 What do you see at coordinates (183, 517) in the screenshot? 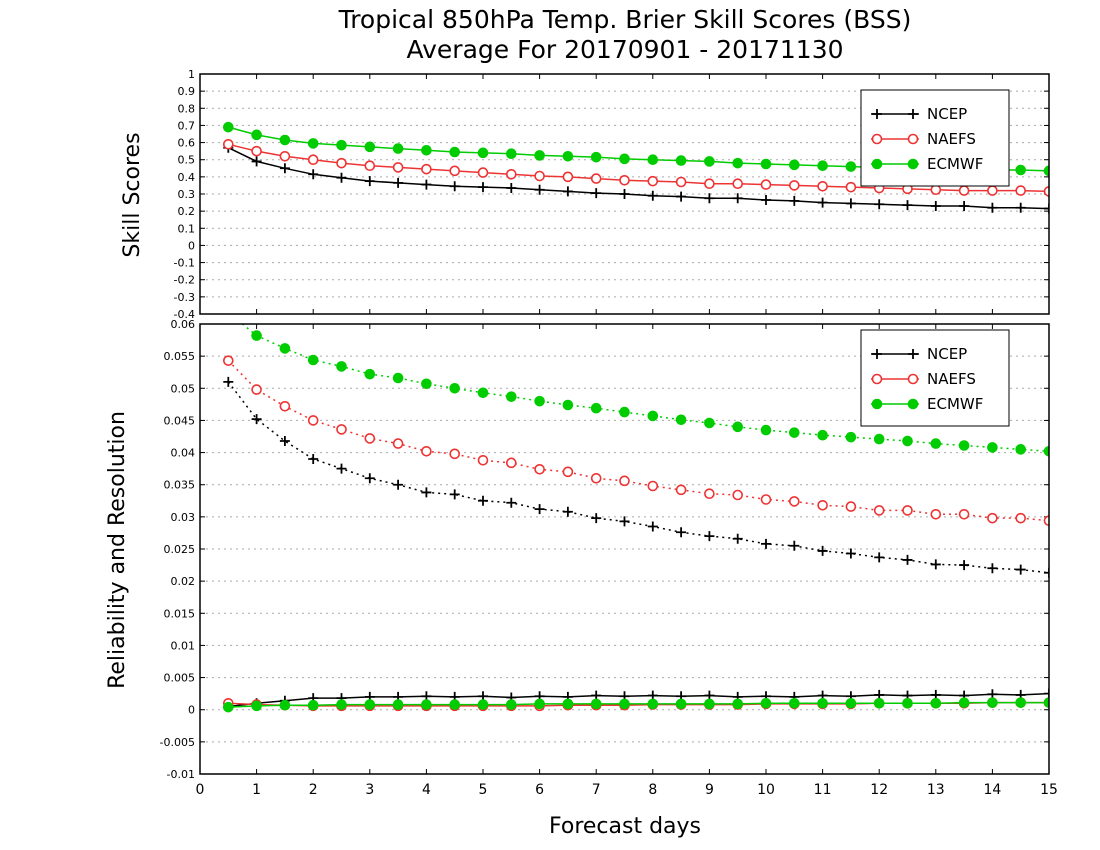
I see `bottom-y-tick-label: 0.03` at bounding box center [183, 517].